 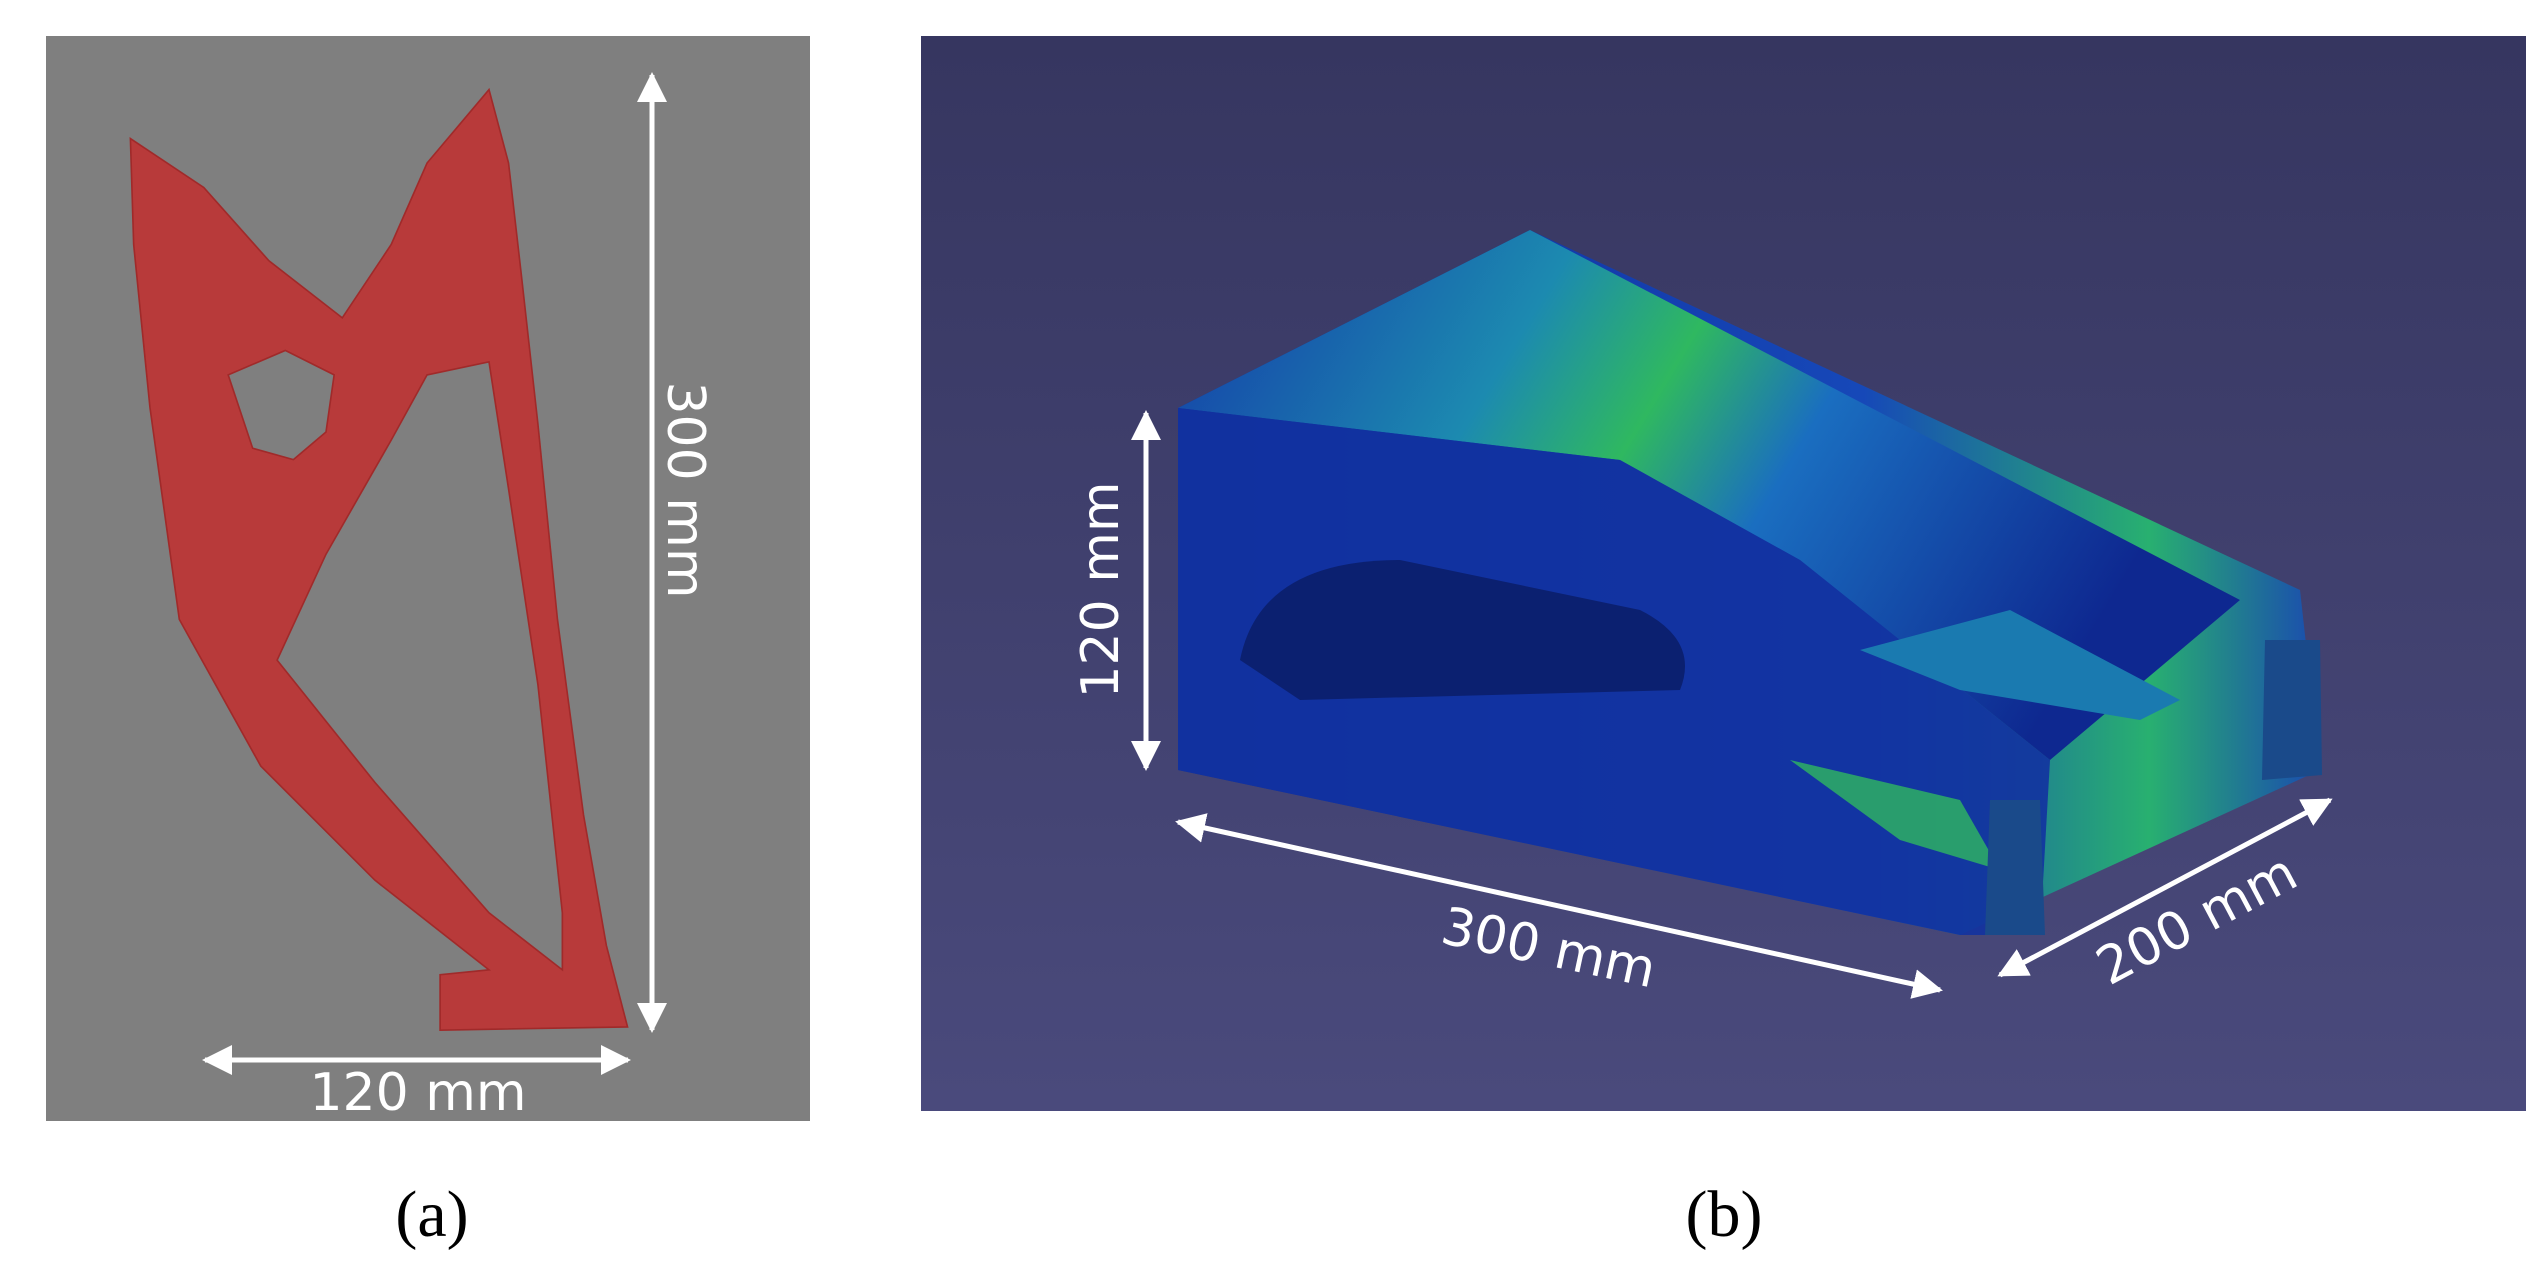 What do you see at coordinates (1724, 1214) in the screenshot?
I see `caption-b: (b)` at bounding box center [1724, 1214].